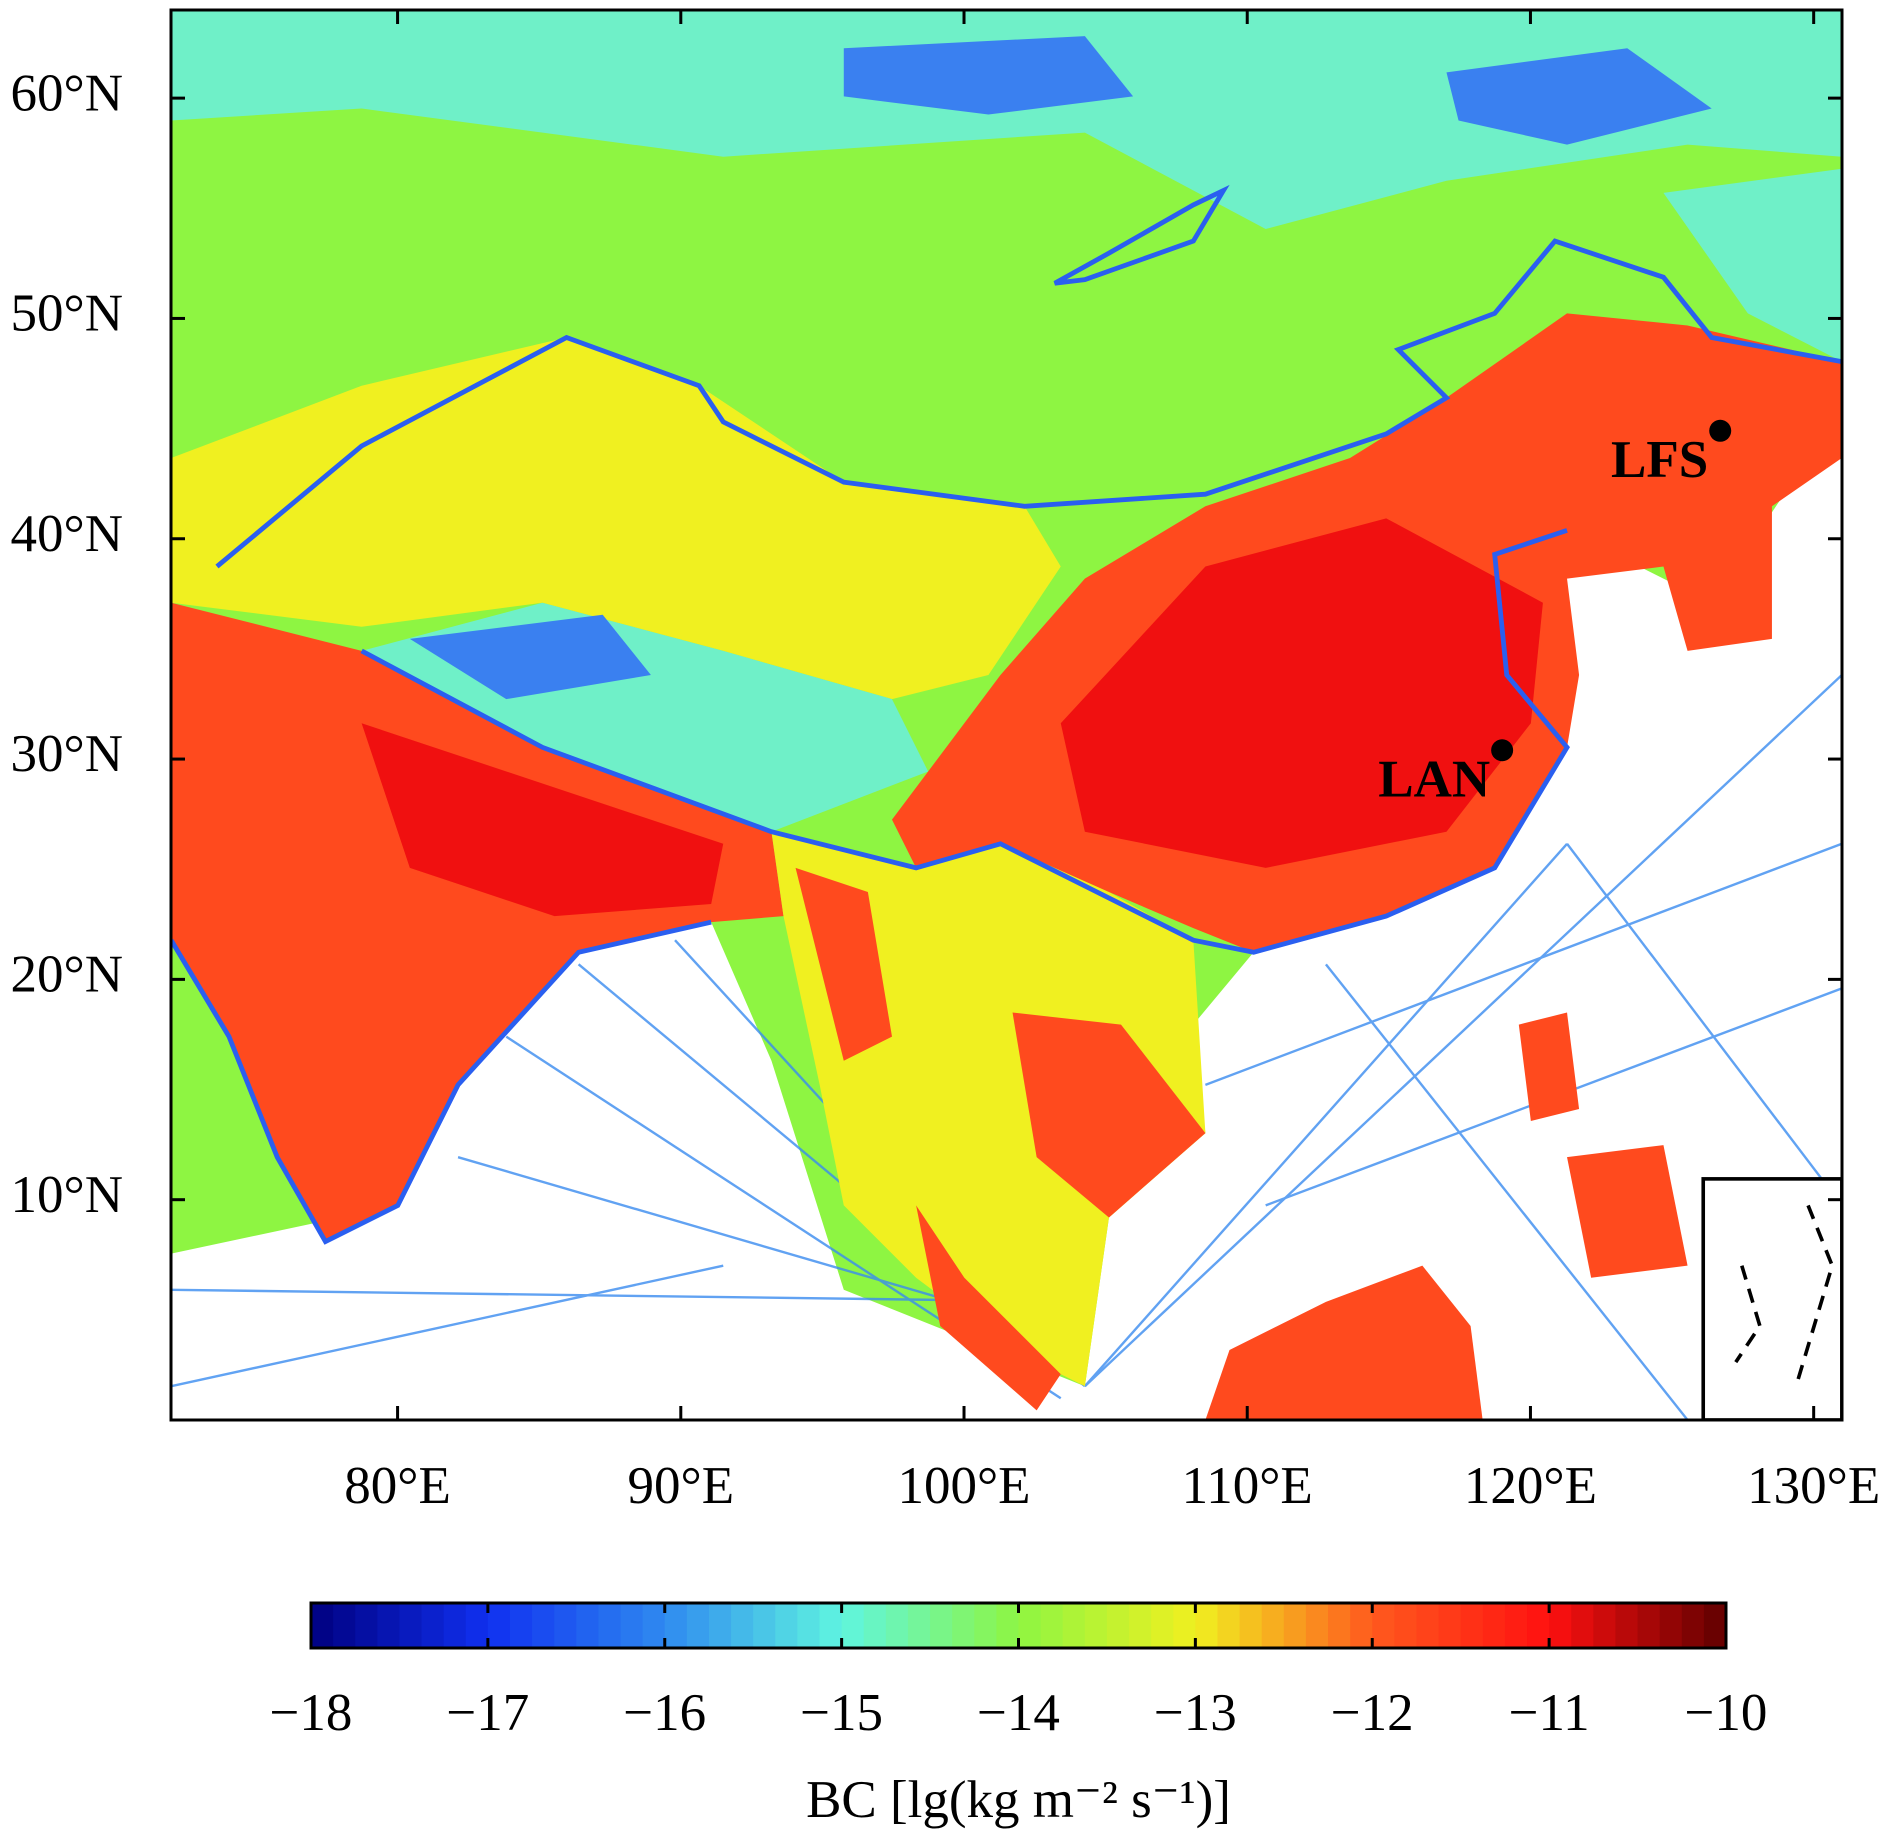  What do you see at coordinates (1006, 119) in the screenshot?
I see `cyan-north` at bounding box center [1006, 119].